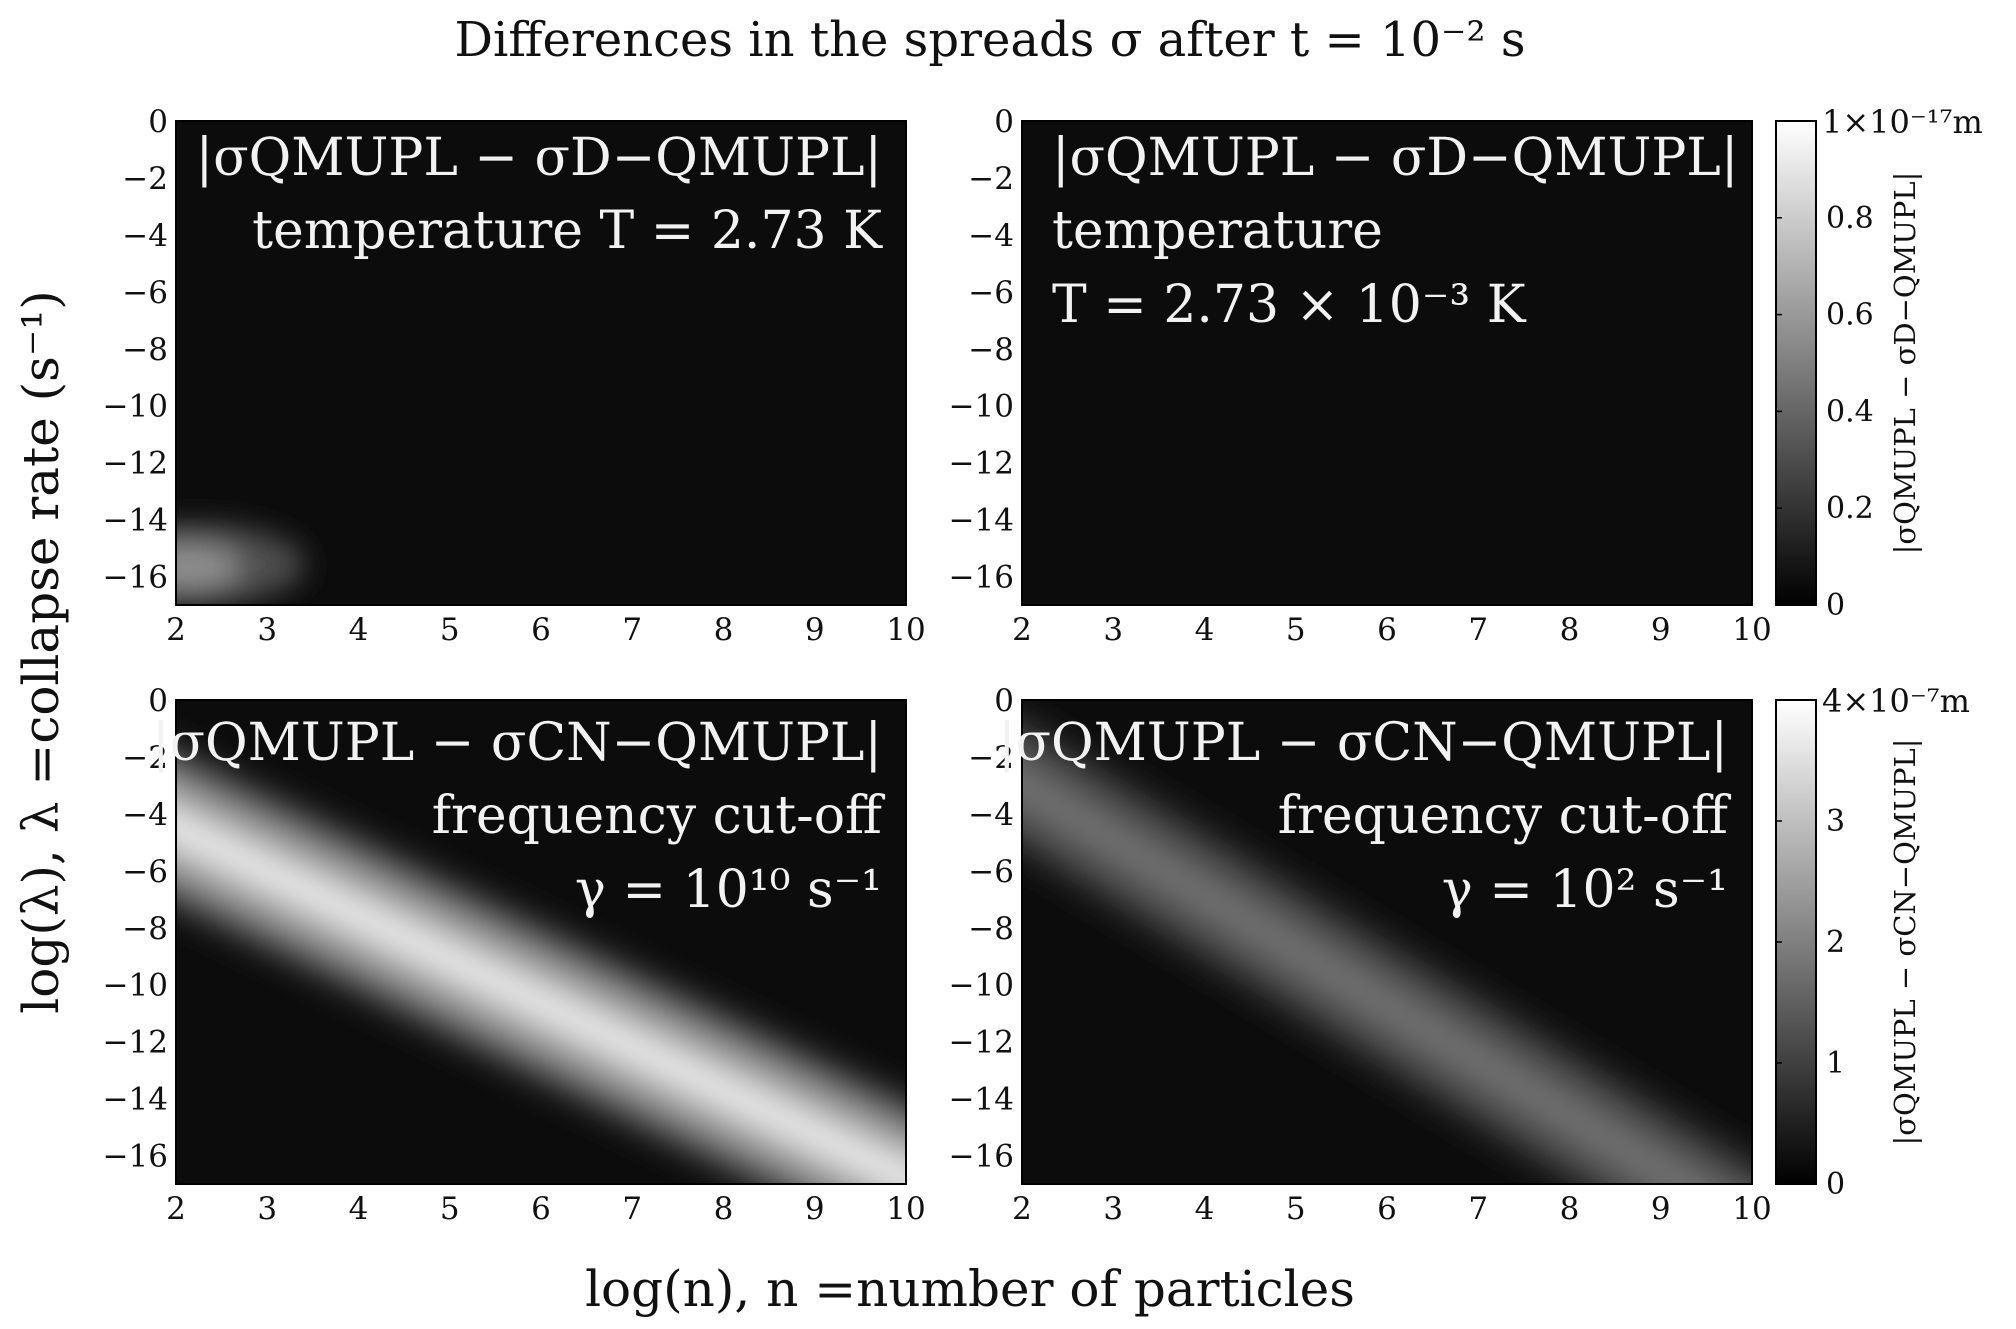 This screenshot has width=2016, height=1329. What do you see at coordinates (1835, 821) in the screenshot?
I see `colorbar-tick-label: 3` at bounding box center [1835, 821].